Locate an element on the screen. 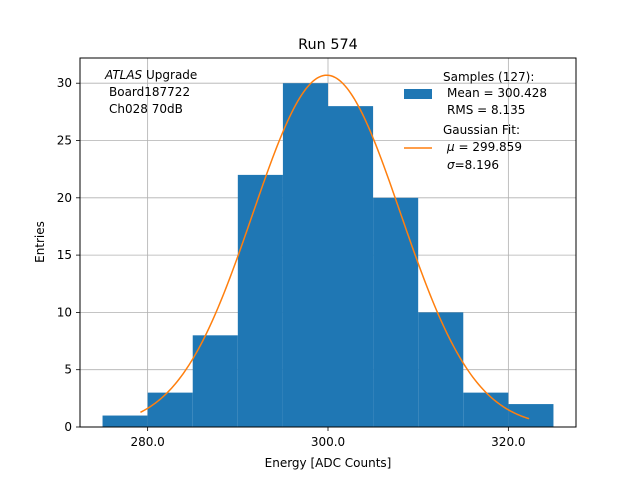 The image size is (640, 480). legend-samples-swatch is located at coordinates (418, 94).